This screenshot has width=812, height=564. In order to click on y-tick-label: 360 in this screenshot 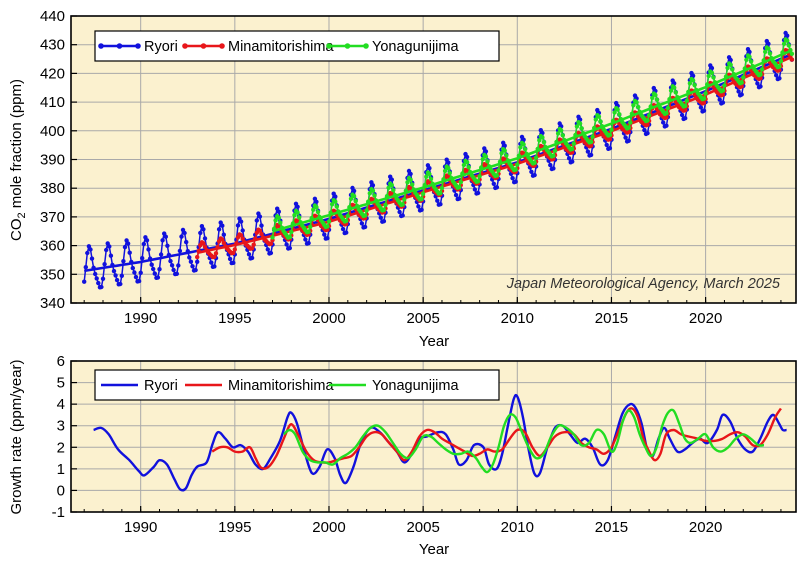, I will do `click(52, 246)`.